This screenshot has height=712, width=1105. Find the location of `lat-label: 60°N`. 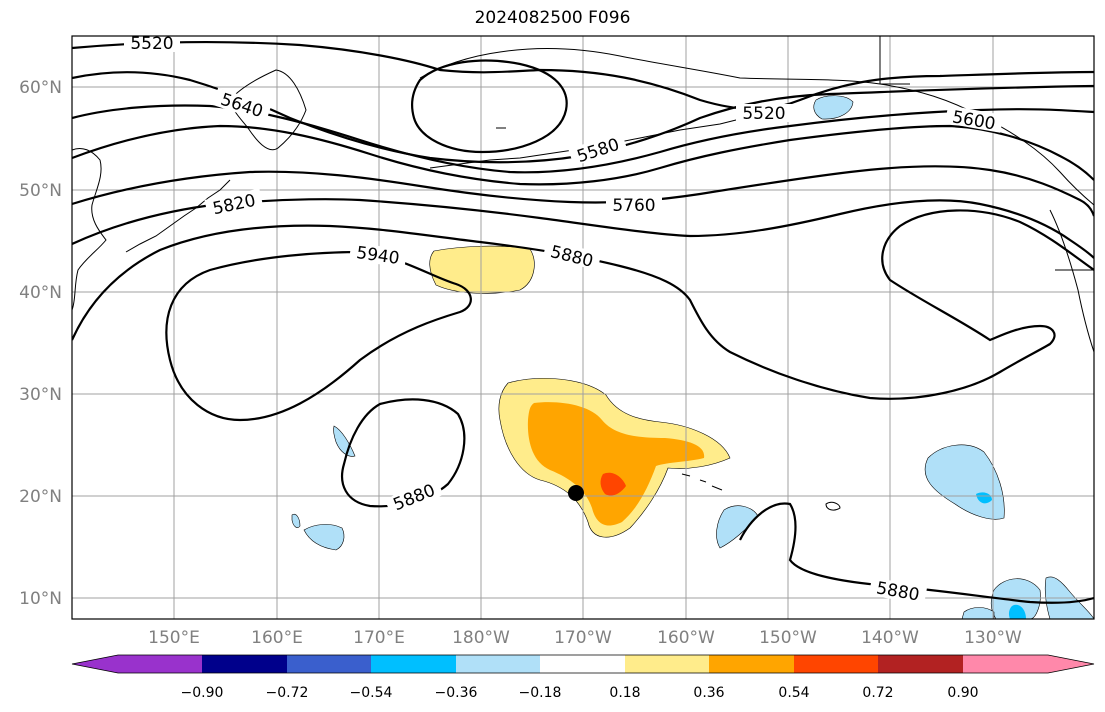

lat-label: 60°N is located at coordinates (40, 88).